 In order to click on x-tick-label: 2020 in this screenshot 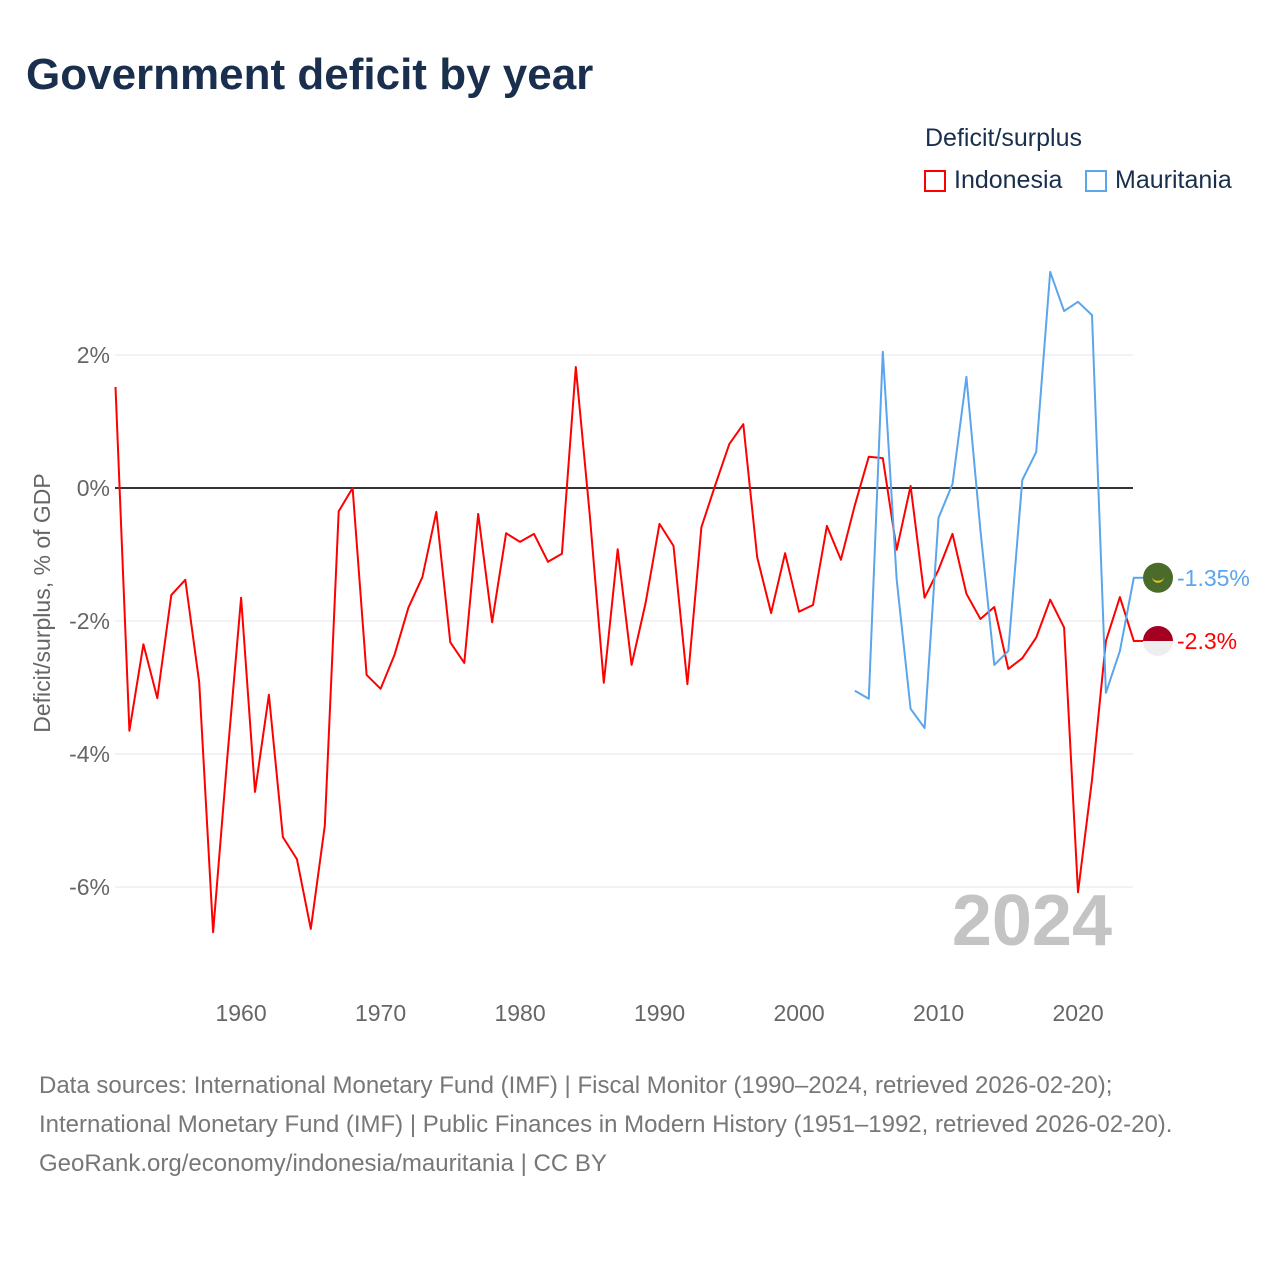, I will do `click(1077, 1013)`.